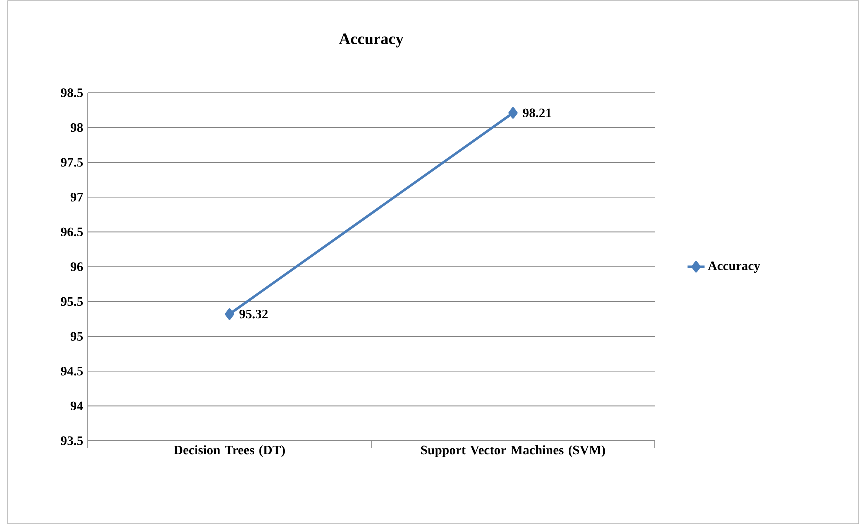 This screenshot has width=860, height=525. I want to click on y-tick-label: 97.5, so click(72, 162).